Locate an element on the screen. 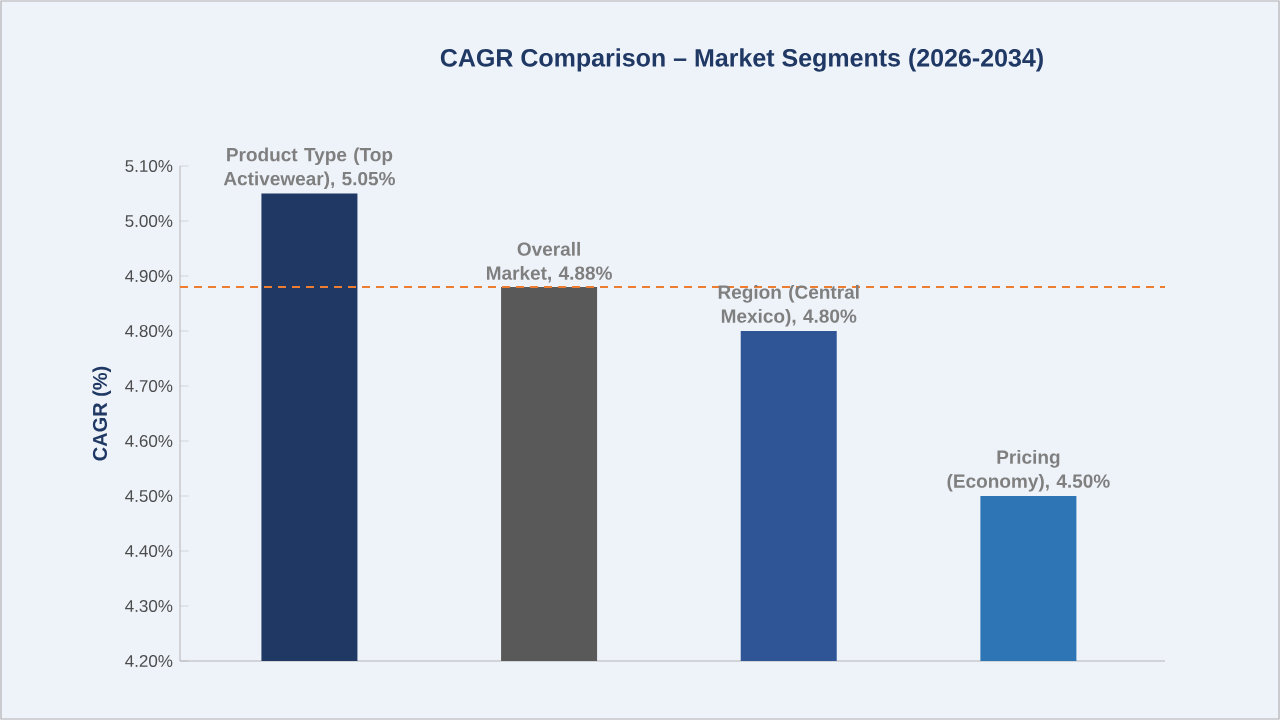  y-tick-label: 4.50% is located at coordinates (149, 496).